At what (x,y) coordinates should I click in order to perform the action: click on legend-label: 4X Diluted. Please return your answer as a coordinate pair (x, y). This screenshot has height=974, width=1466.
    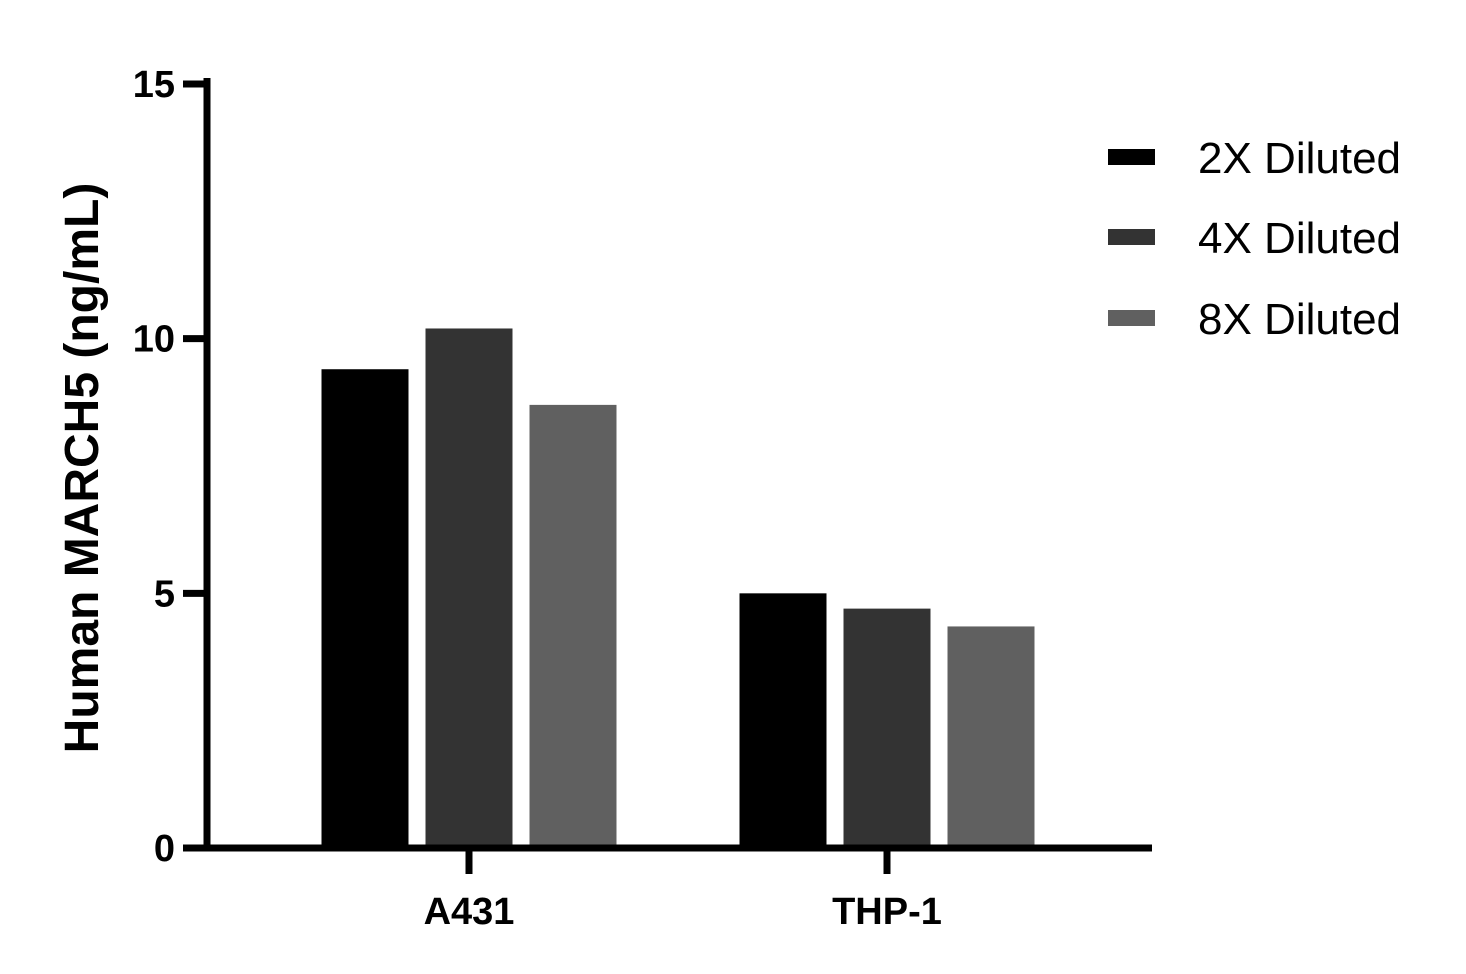
    Looking at the image, I should click on (1299, 238).